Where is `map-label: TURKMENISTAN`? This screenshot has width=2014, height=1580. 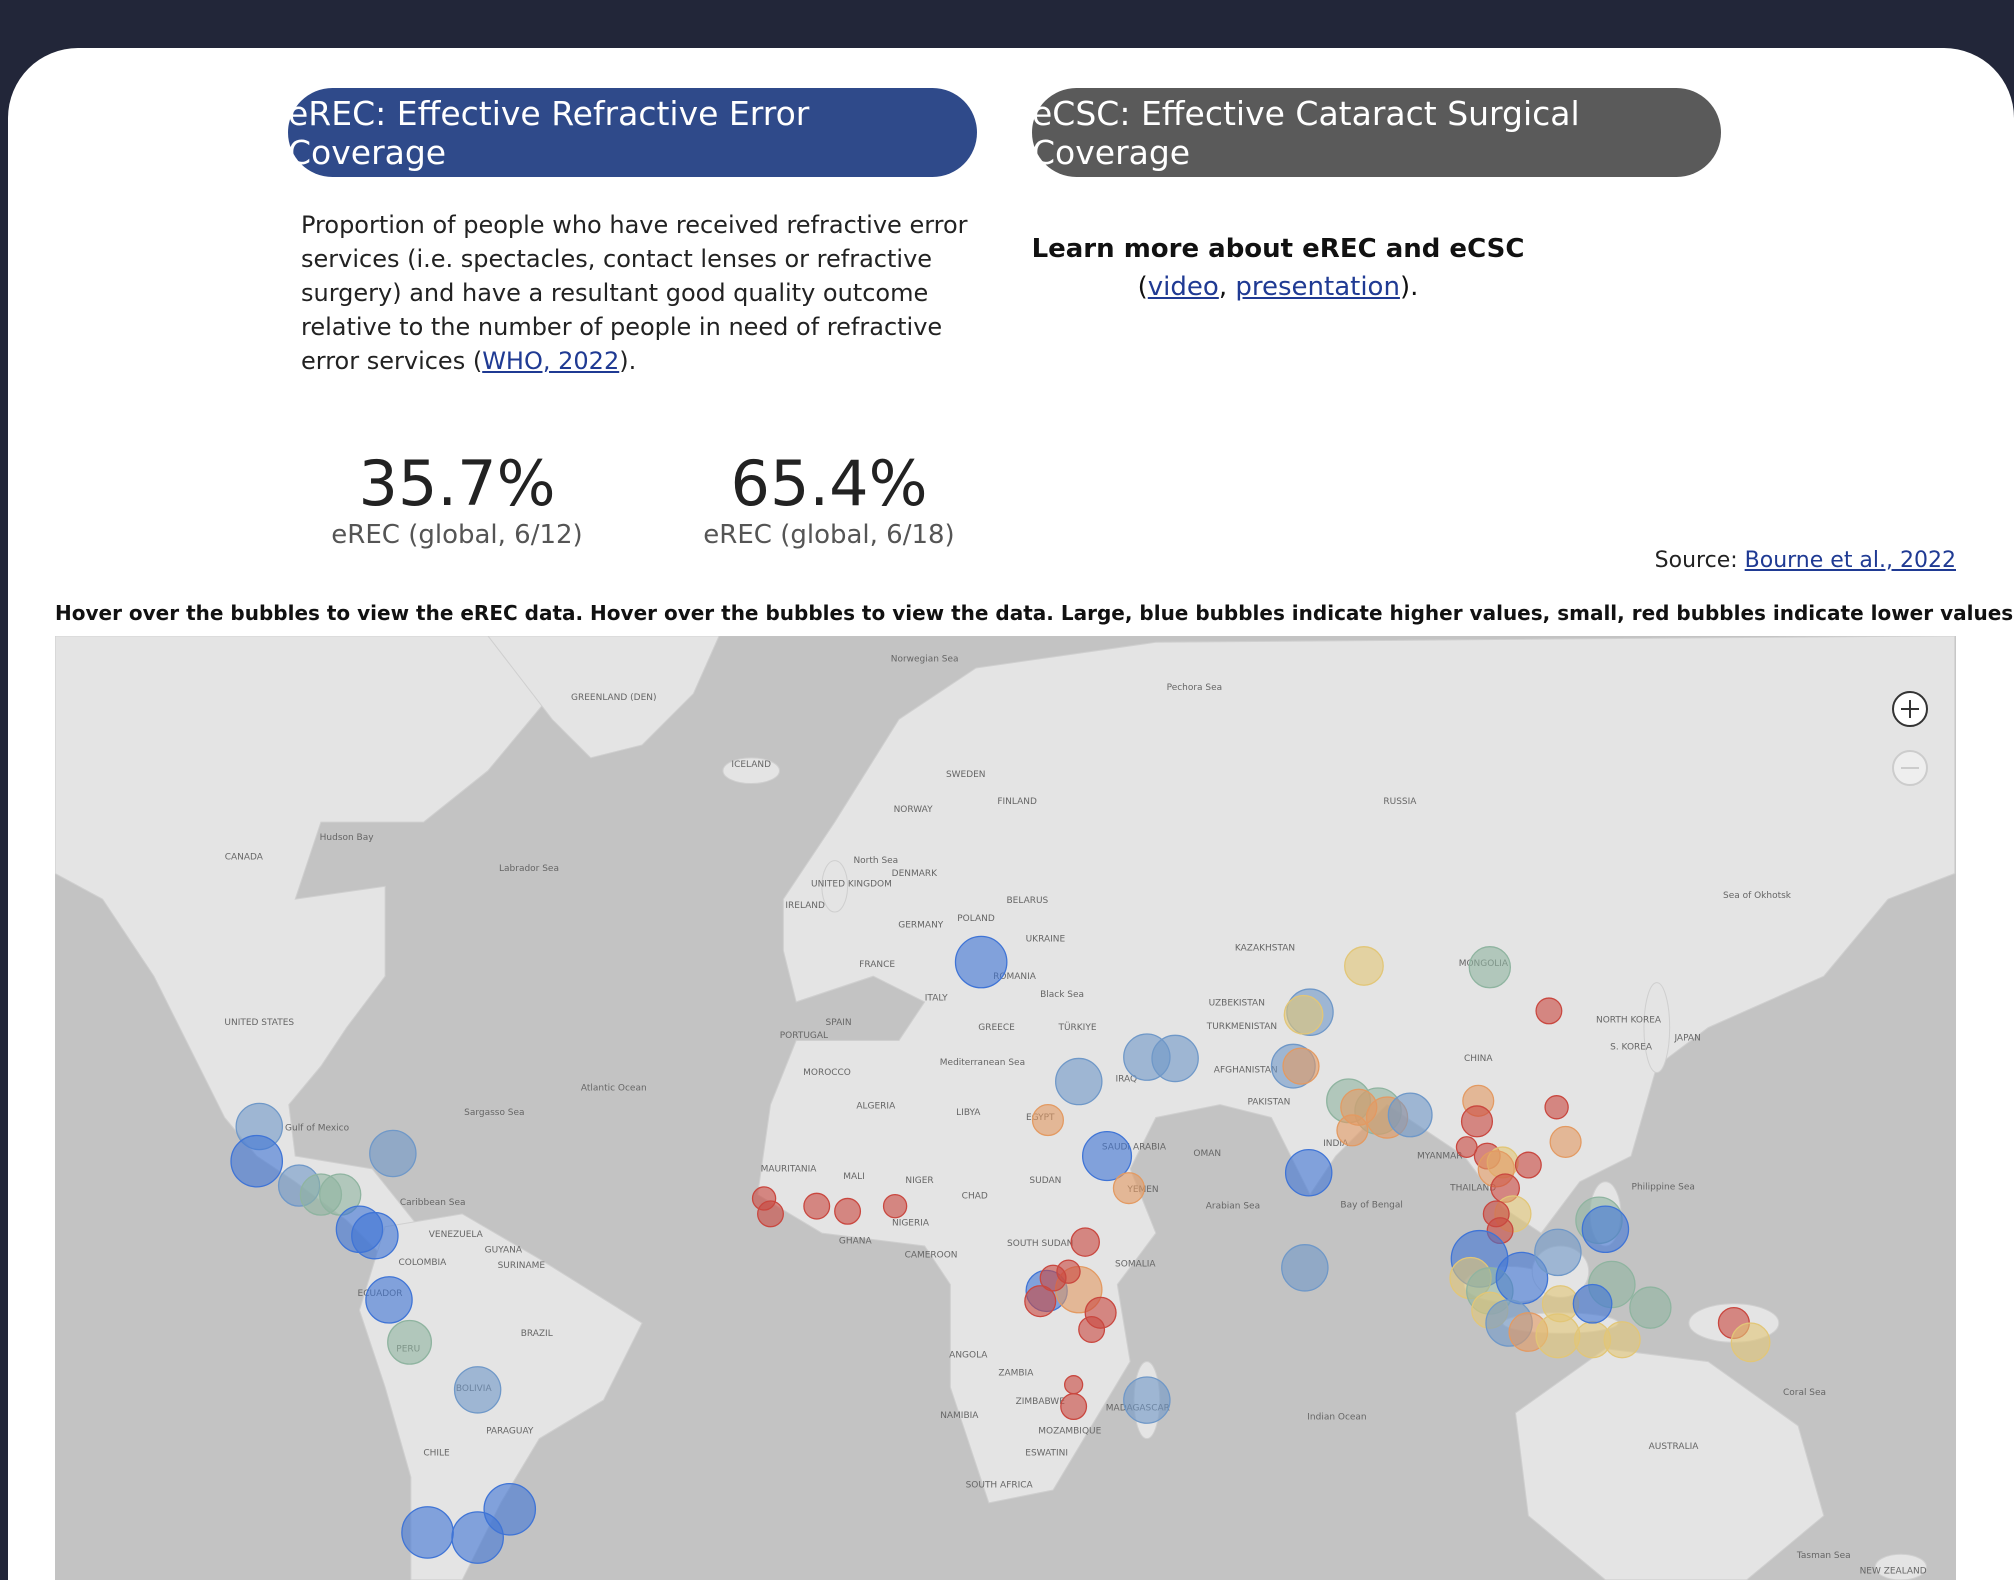
map-label: TURKMENISTAN is located at coordinates (1241, 1027).